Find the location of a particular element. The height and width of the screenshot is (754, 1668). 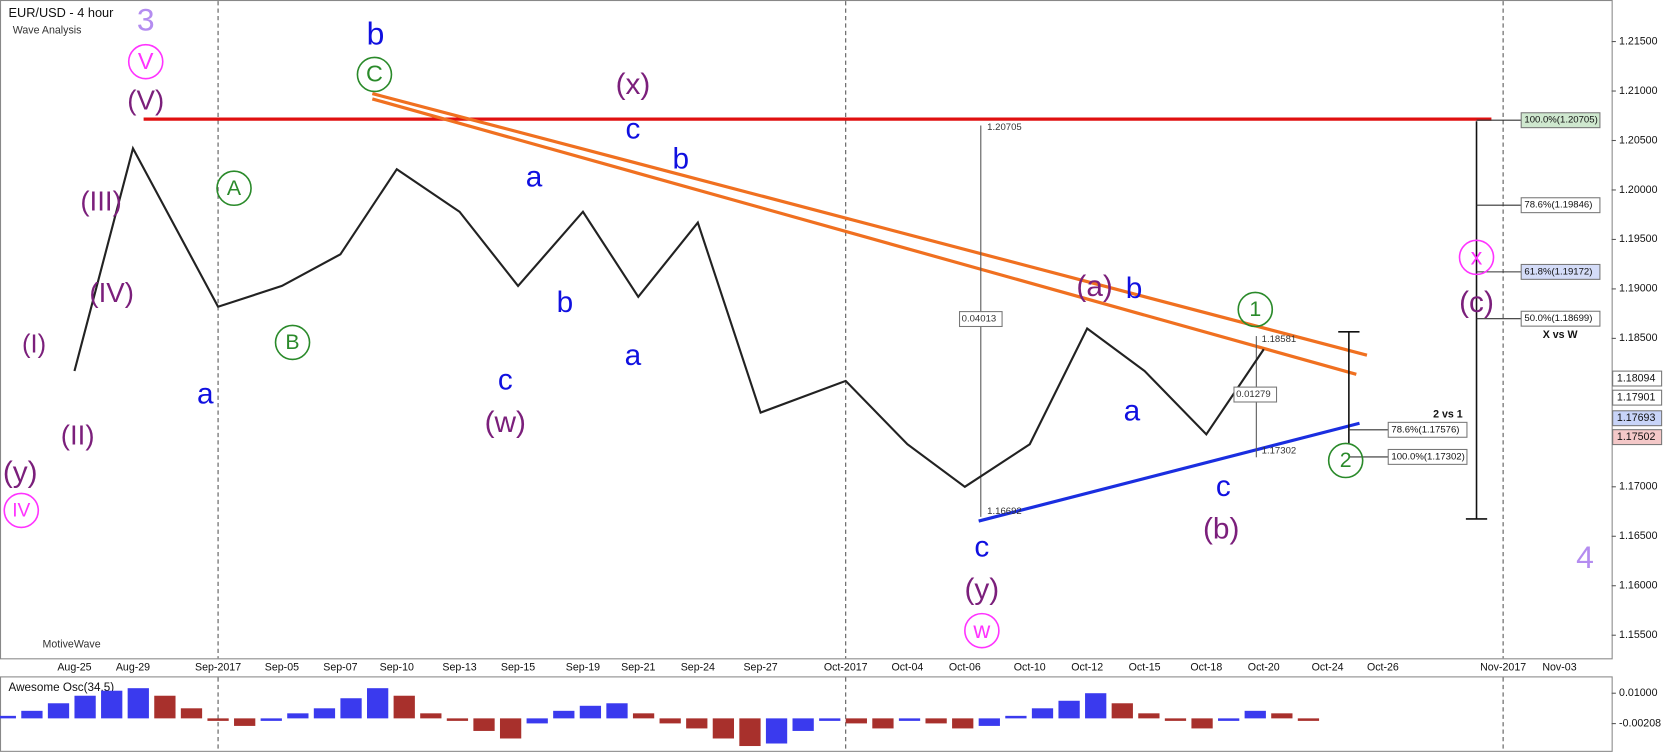

wave-label: 4 is located at coordinates (1585, 557).